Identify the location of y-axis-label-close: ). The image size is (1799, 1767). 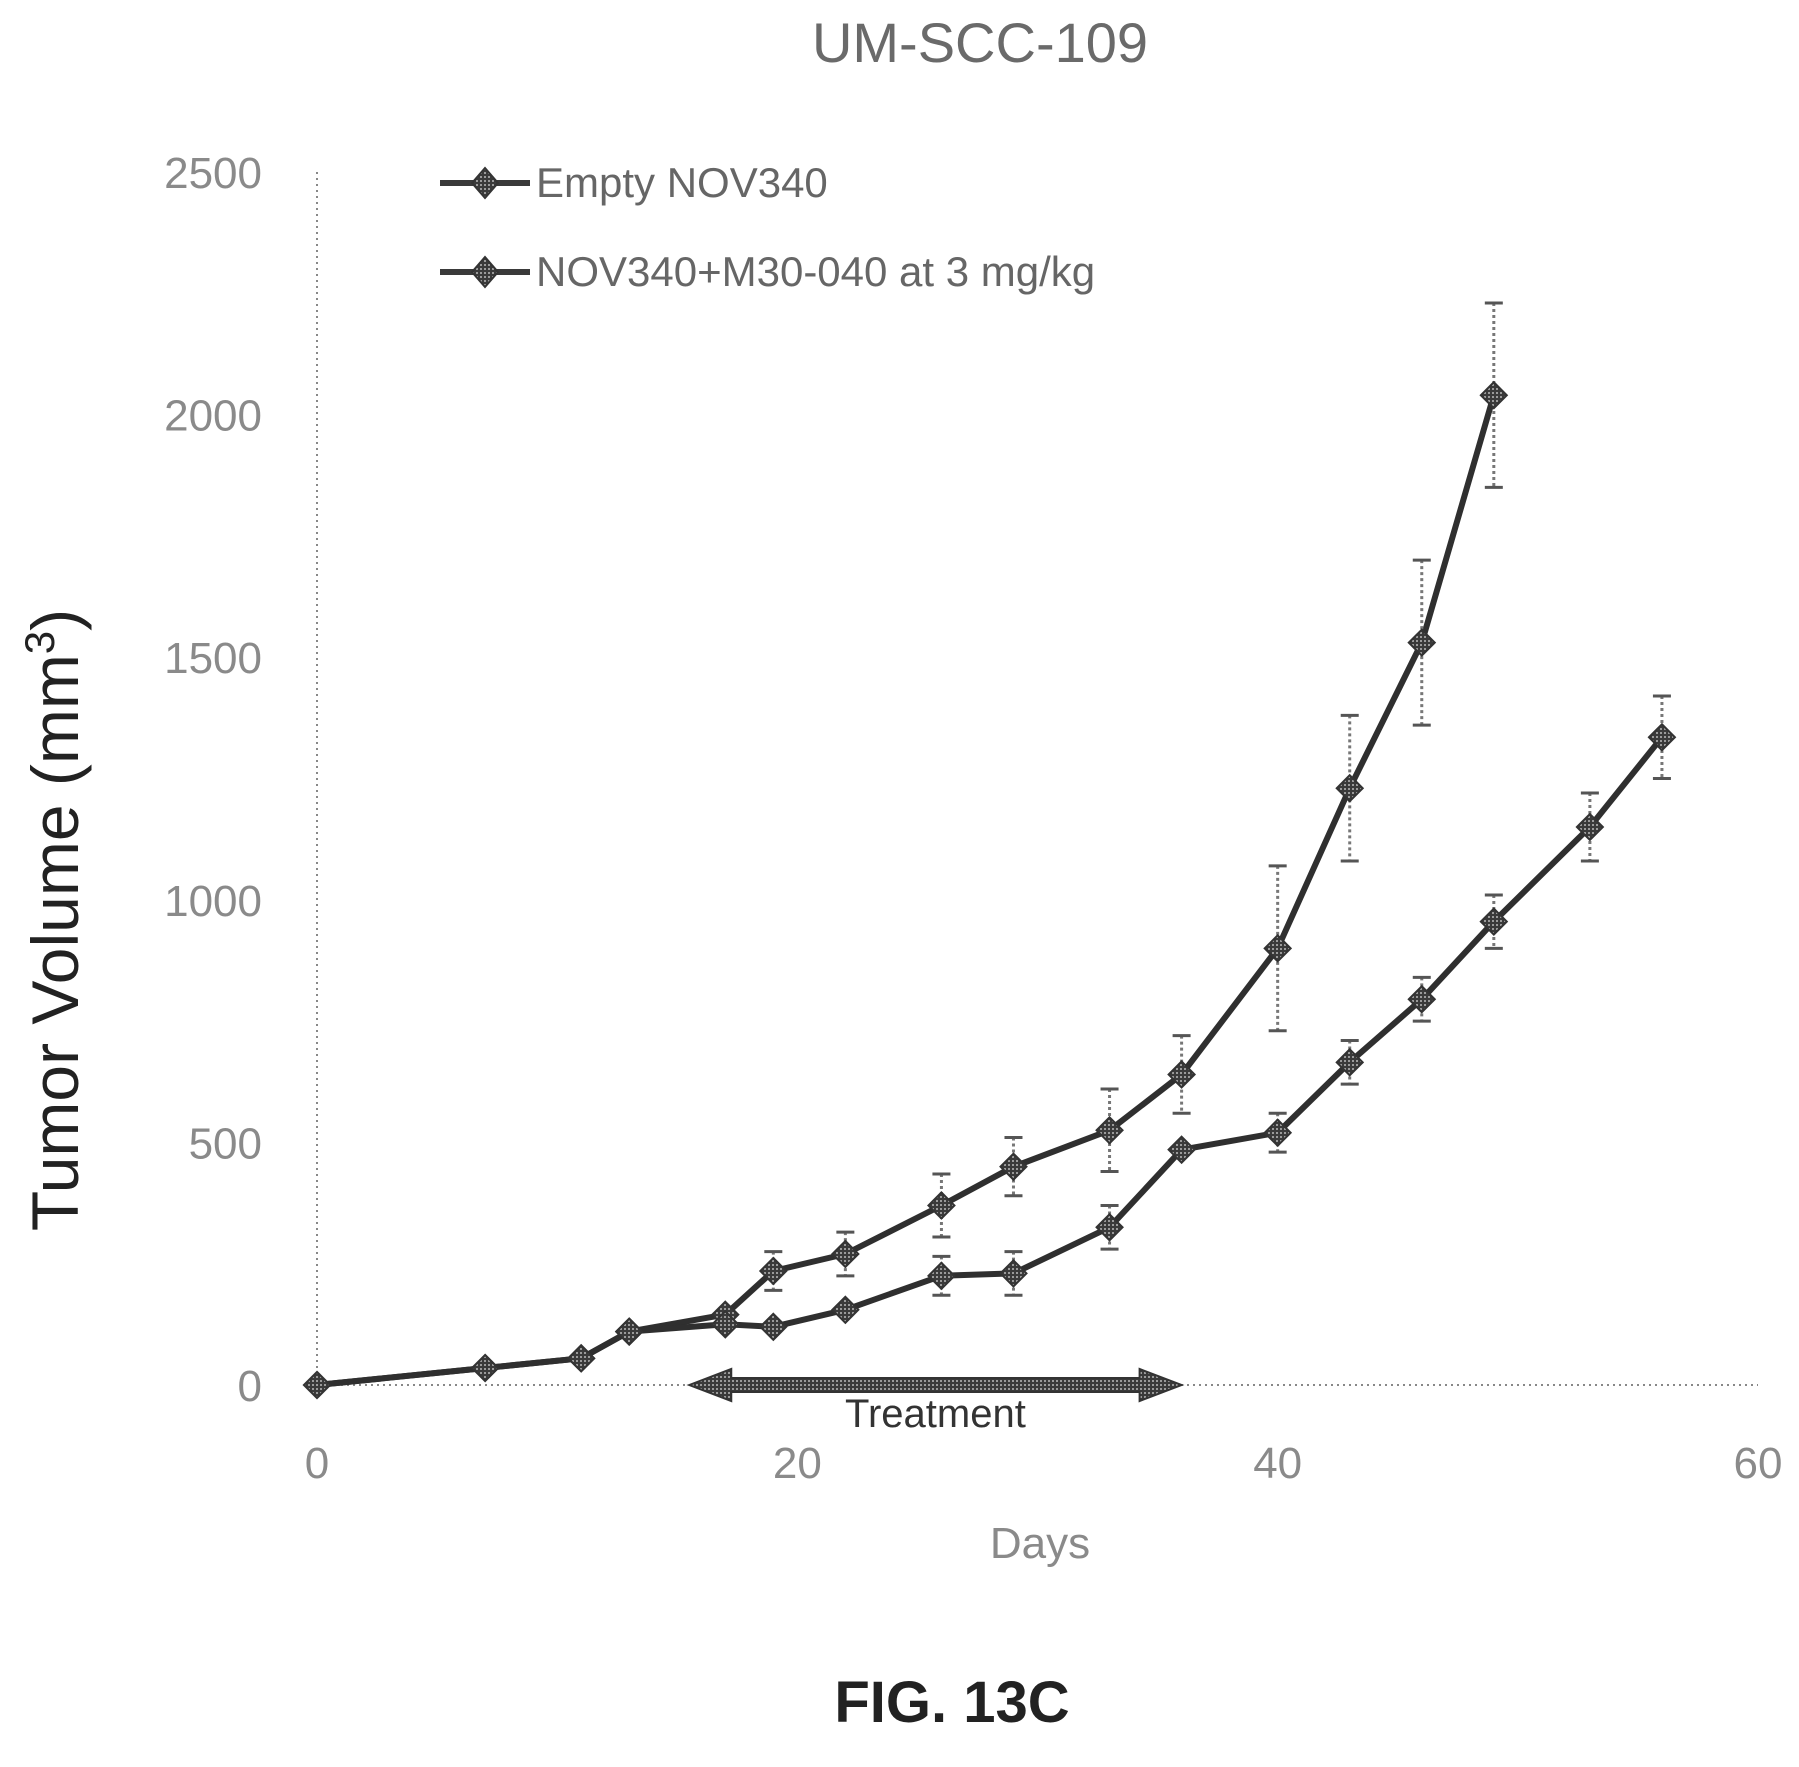
(55, 620).